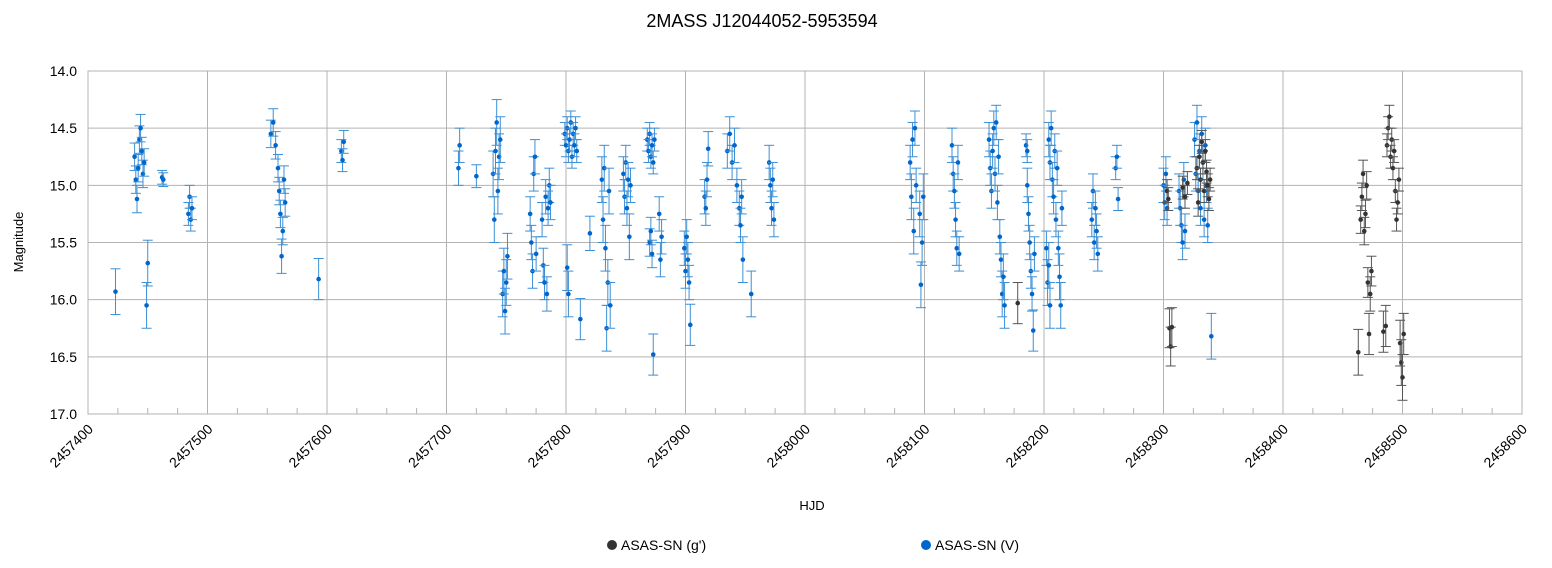  I want to click on y-tick-label: 15.0, so click(63, 185).